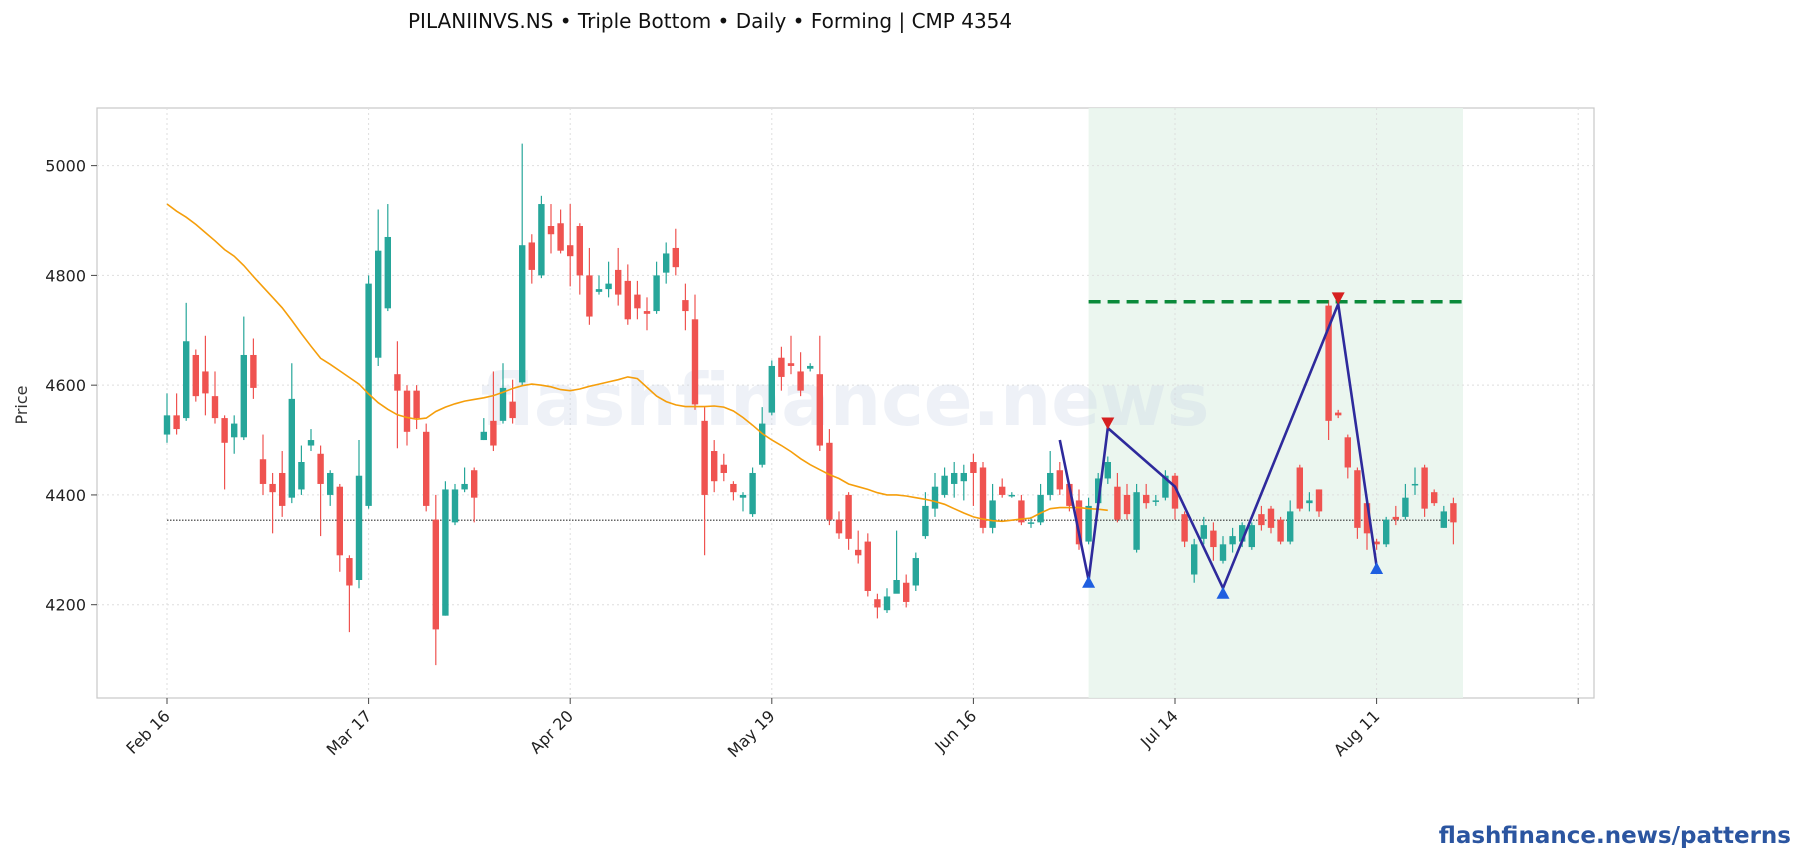 This screenshot has width=1804, height=860. Describe the element at coordinates (751, 733) in the screenshot. I see `x-tick-label: May 19` at that location.